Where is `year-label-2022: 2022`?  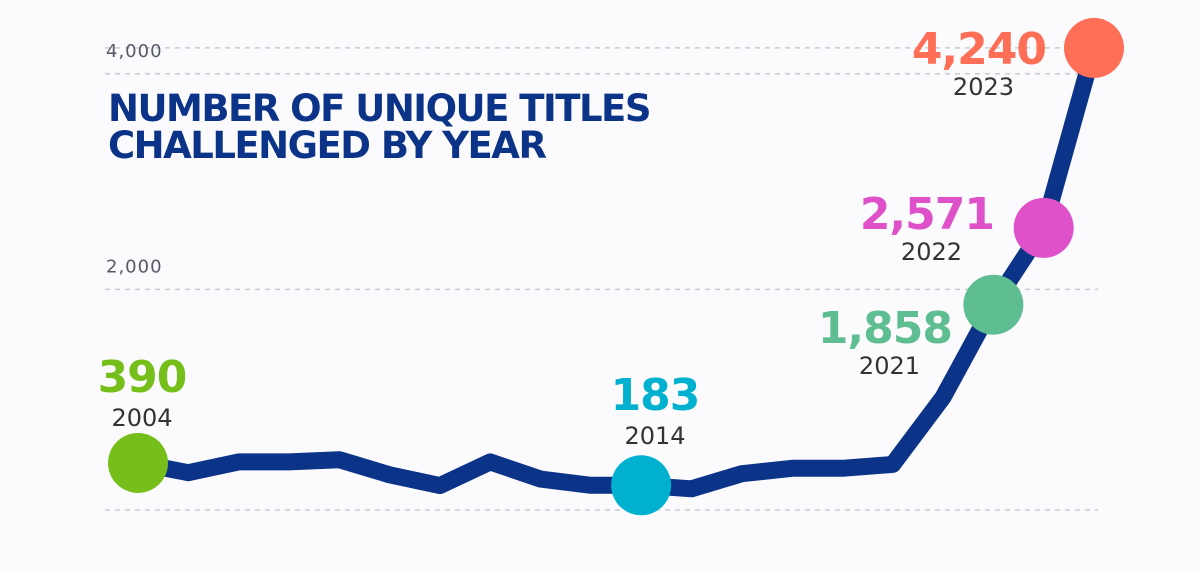
year-label-2022: 2022 is located at coordinates (931, 252).